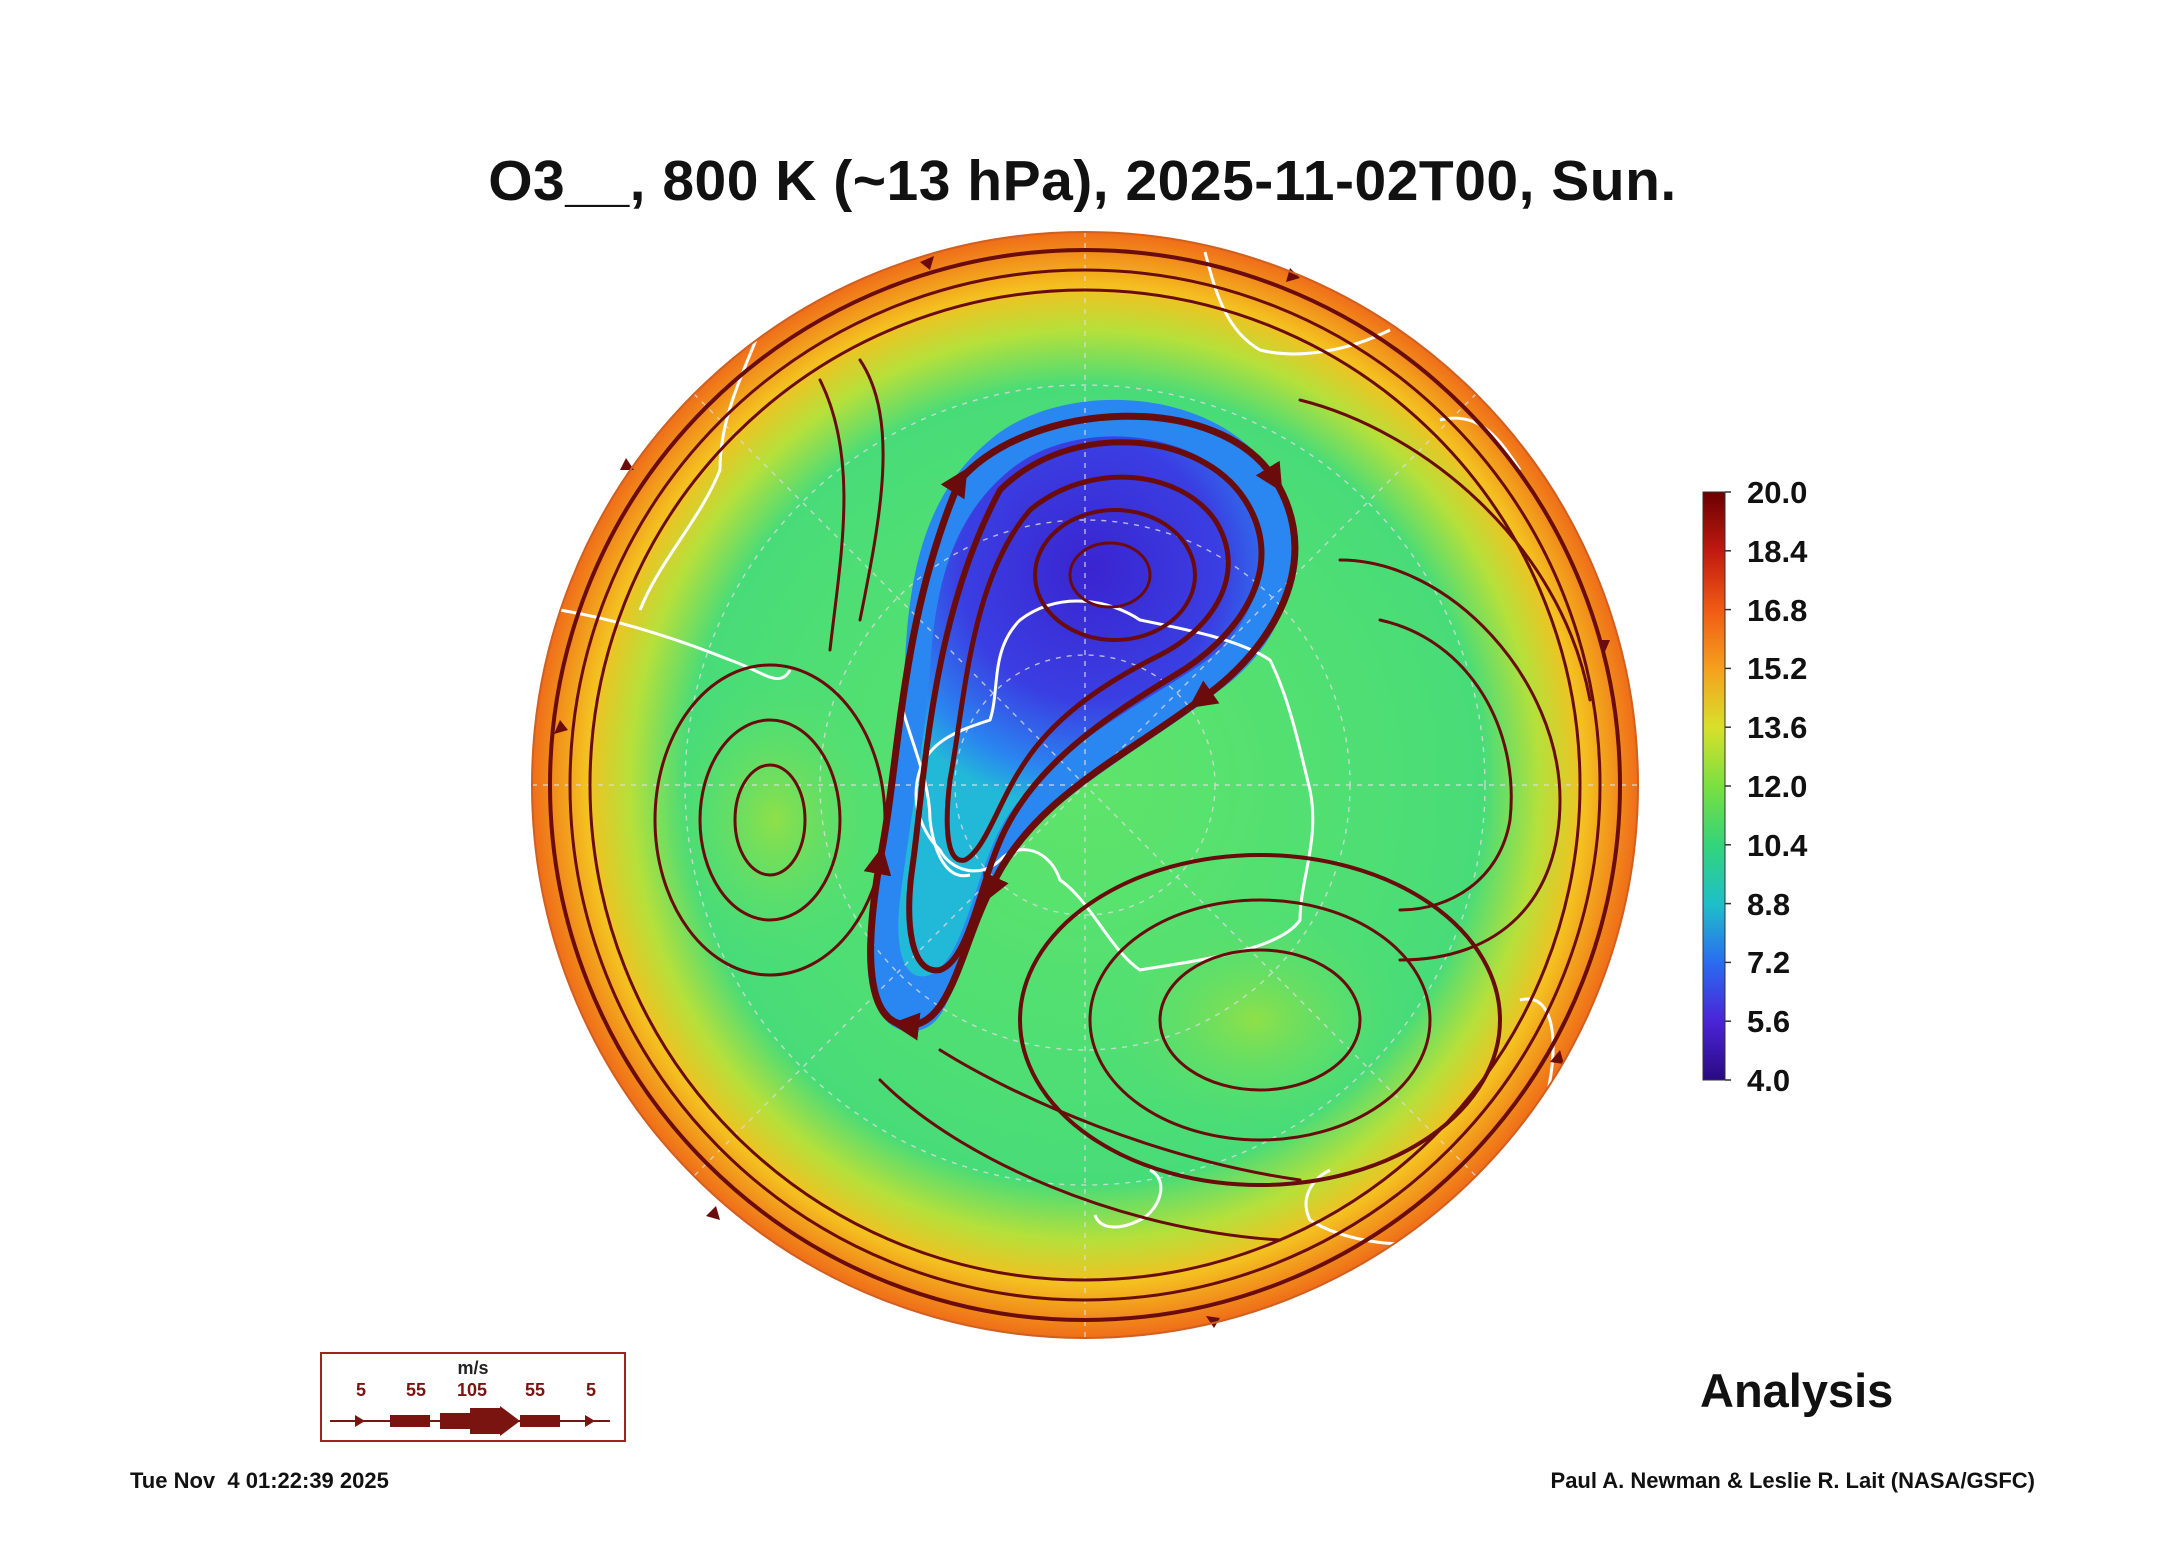  I want to click on analysis-label: Analysis, so click(1797, 1390).